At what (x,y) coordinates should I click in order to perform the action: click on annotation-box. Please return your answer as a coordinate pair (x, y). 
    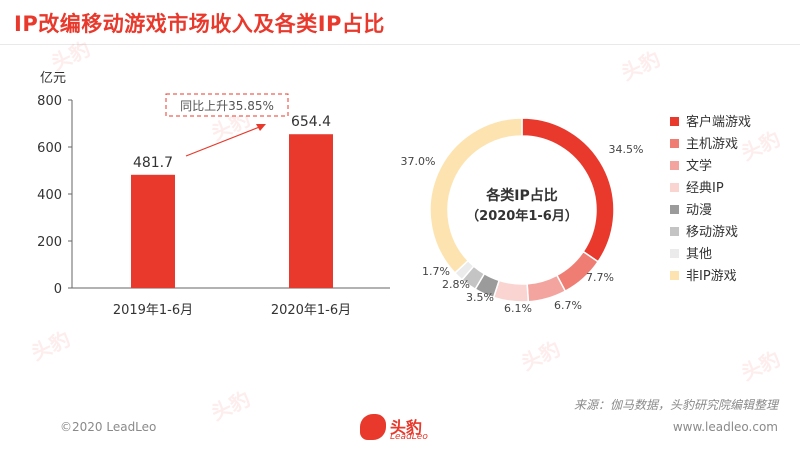
    Looking at the image, I should click on (227, 105).